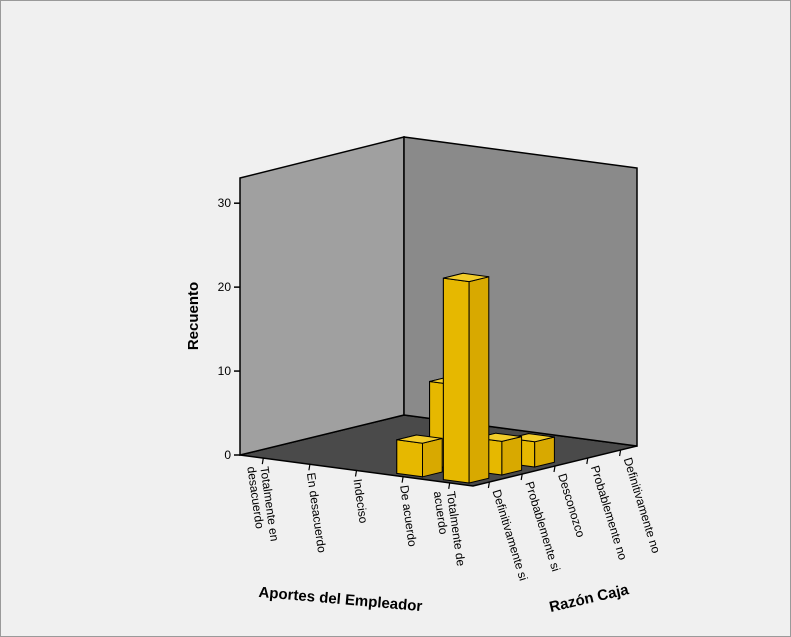  Describe the element at coordinates (361, 501) in the screenshot. I see `x-tick-label: Indeciso` at that location.